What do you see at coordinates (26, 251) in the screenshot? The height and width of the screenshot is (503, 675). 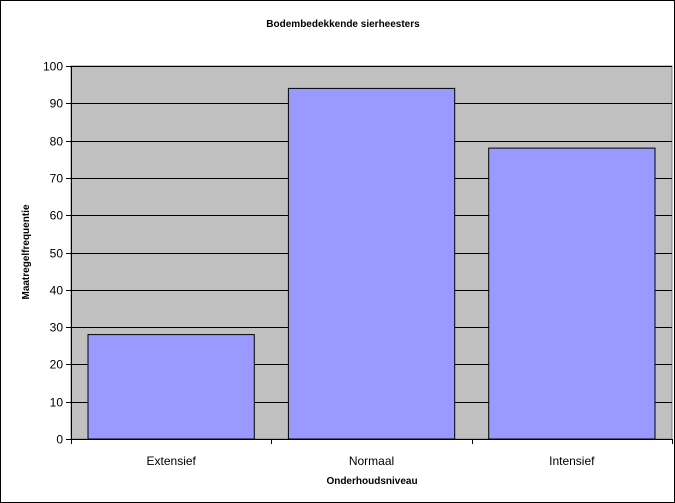 I see `y-axis-title: Maatregelfrequentie` at bounding box center [26, 251].